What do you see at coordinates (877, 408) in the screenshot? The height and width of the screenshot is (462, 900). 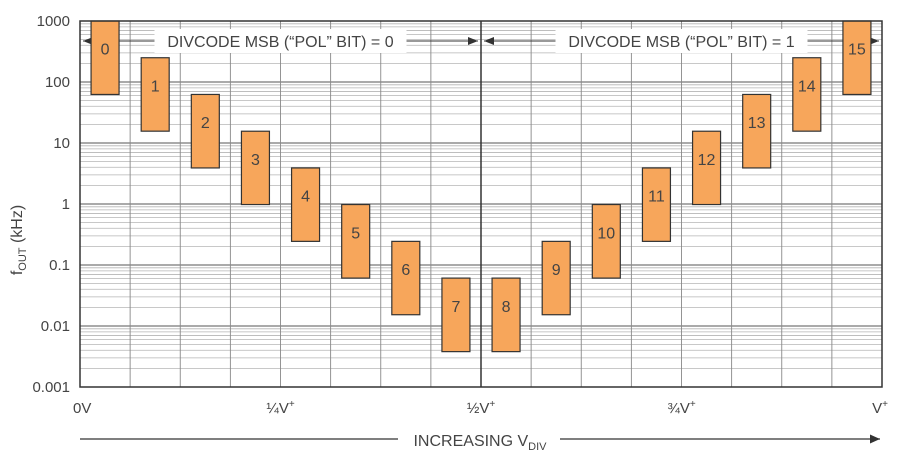 I see `x-tick-main: V` at bounding box center [877, 408].